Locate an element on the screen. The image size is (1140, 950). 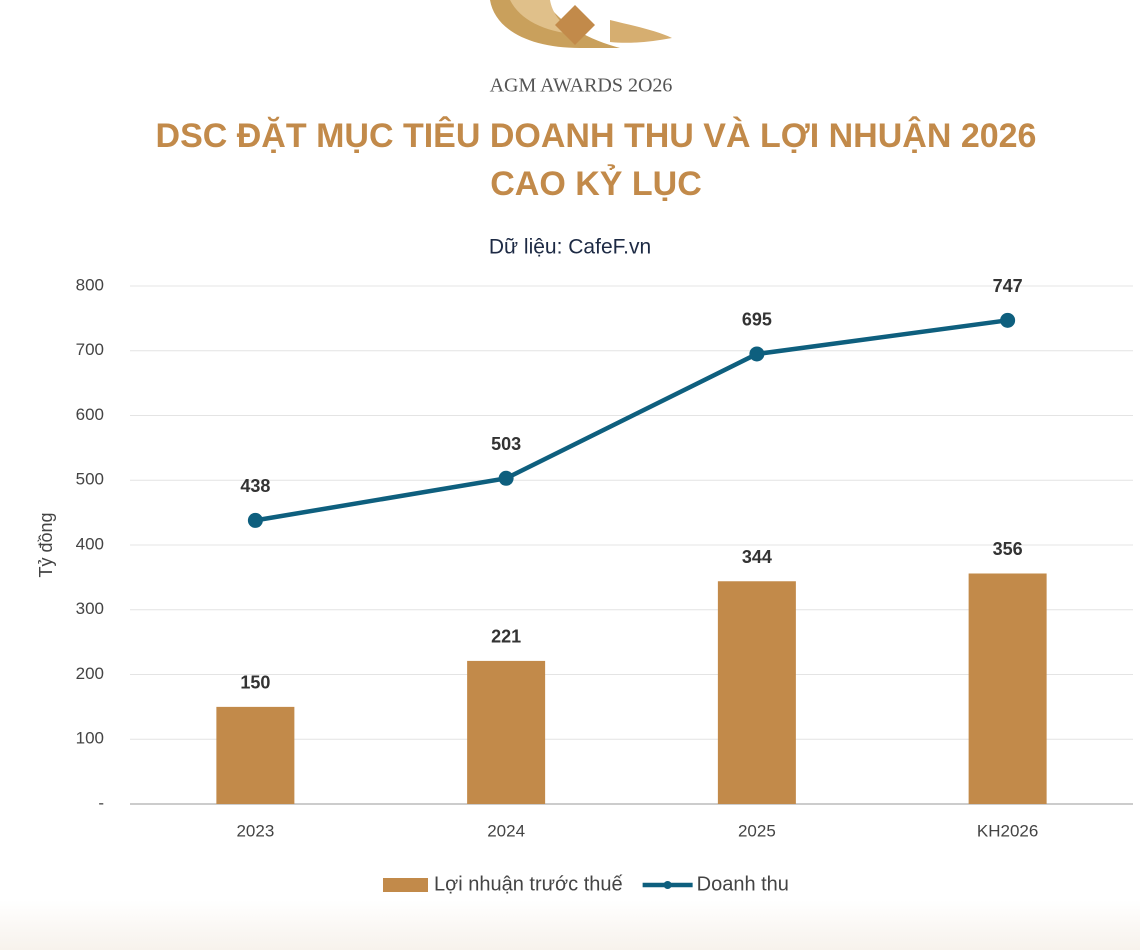
value-label: 695 is located at coordinates (757, 320).